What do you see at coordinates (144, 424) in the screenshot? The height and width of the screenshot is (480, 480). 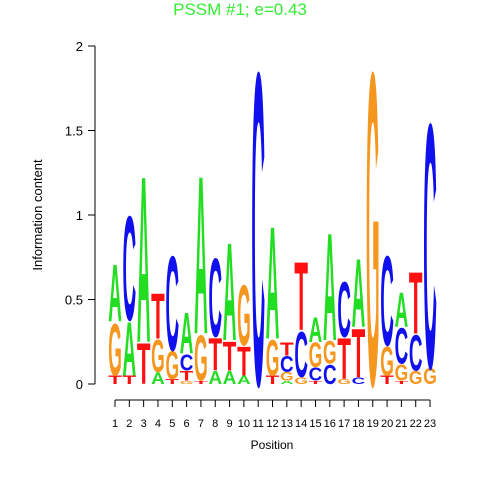 I see `x-tick-label: 3` at bounding box center [144, 424].